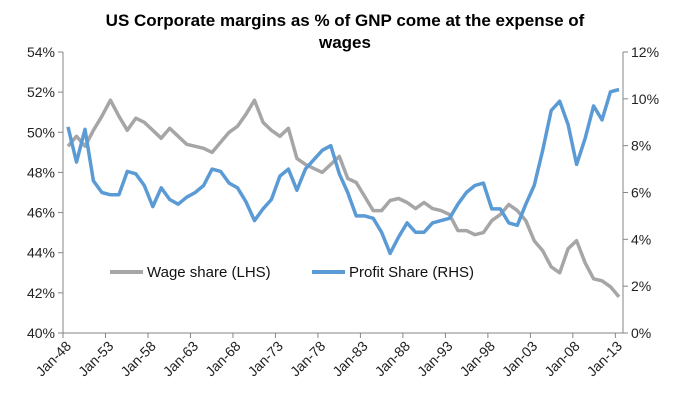 The height and width of the screenshot is (405, 695). What do you see at coordinates (393, 359) in the screenshot?
I see `x-tick-label: Jan-88` at bounding box center [393, 359].